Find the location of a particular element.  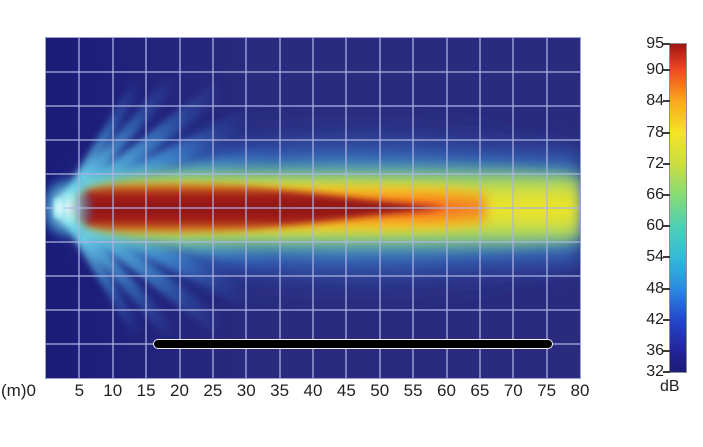

x-axis-tick-label: 25 is located at coordinates (213, 390).